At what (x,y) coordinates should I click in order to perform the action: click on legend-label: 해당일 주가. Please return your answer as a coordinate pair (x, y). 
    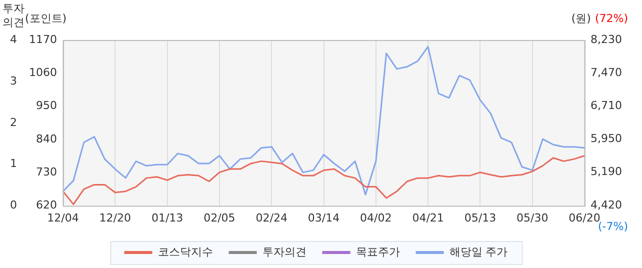
    Looking at the image, I should click on (478, 251).